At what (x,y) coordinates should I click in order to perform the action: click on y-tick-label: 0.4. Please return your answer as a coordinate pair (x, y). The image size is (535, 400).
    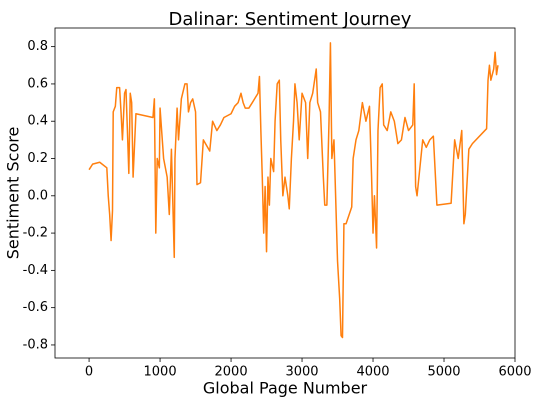
    Looking at the image, I should click on (37, 121).